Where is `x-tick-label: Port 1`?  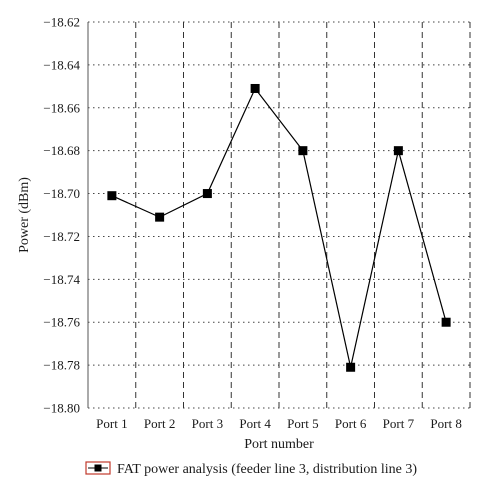 x-tick-label: Port 1 is located at coordinates (111, 423).